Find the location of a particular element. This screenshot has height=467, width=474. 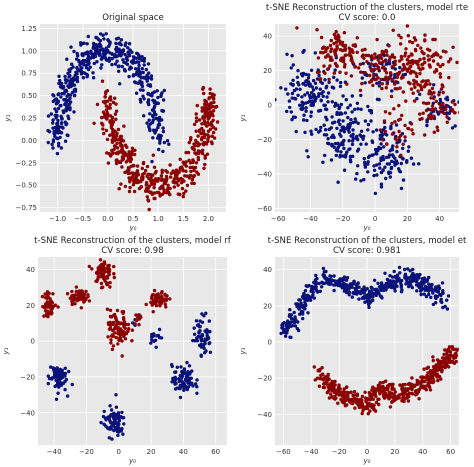

y-axis-label: y₁ is located at coordinates (6, 351).